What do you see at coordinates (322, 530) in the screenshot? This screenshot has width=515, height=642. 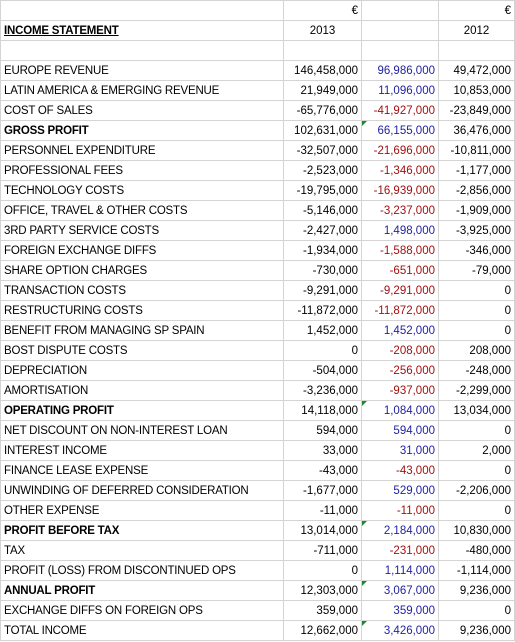 I see `value-2013: 13,014,000` at bounding box center [322, 530].